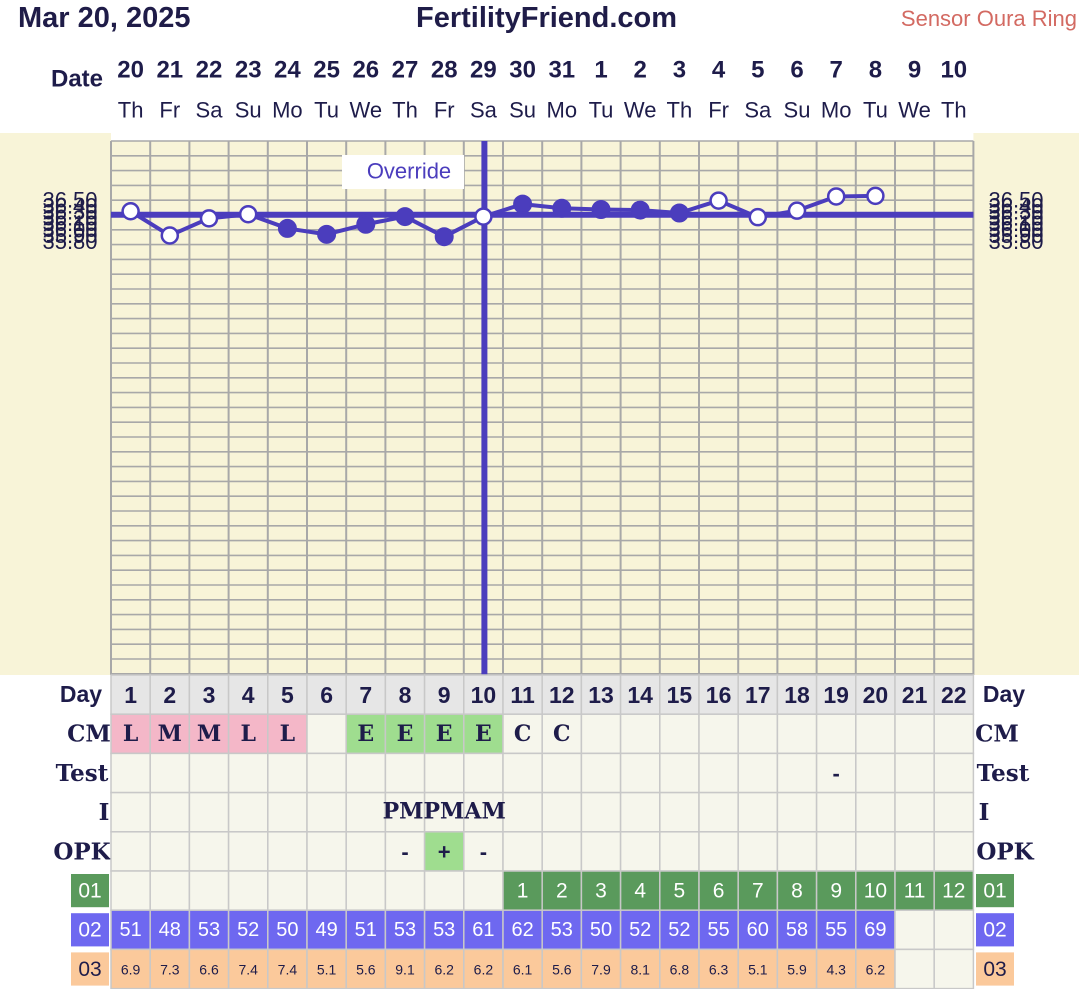 This screenshot has height=989, width=1079. Describe the element at coordinates (522, 110) in the screenshot. I see `weekday-label: Su` at that location.